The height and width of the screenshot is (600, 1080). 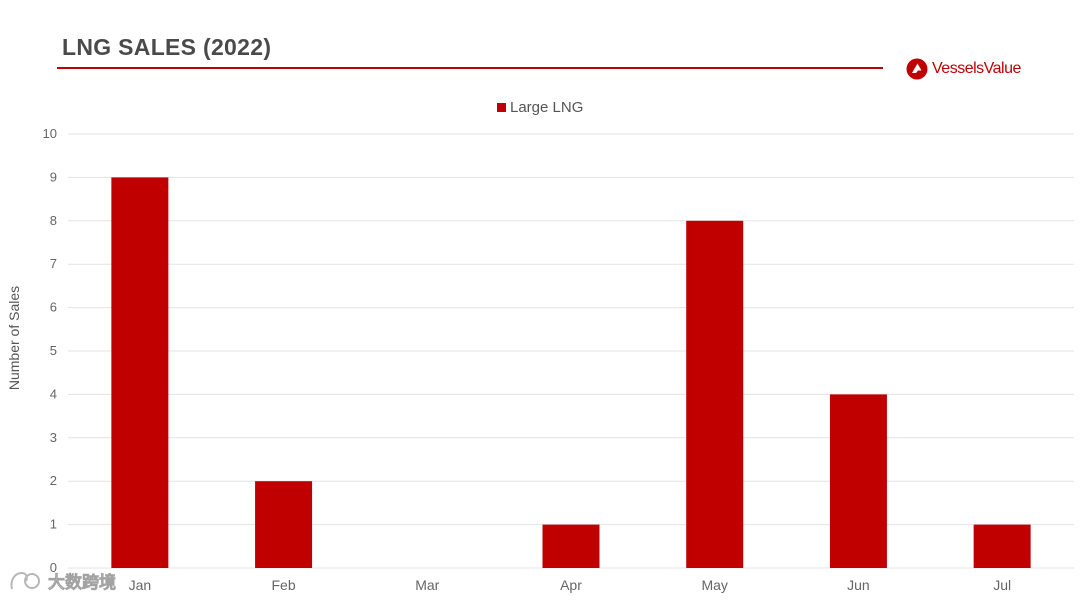 What do you see at coordinates (470, 68) in the screenshot?
I see `title-divider` at bounding box center [470, 68].